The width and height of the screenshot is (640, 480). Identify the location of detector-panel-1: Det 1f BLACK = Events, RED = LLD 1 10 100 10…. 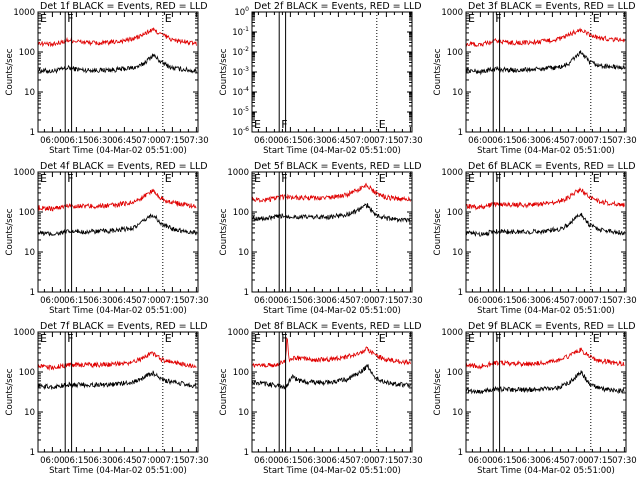
(107, 78).